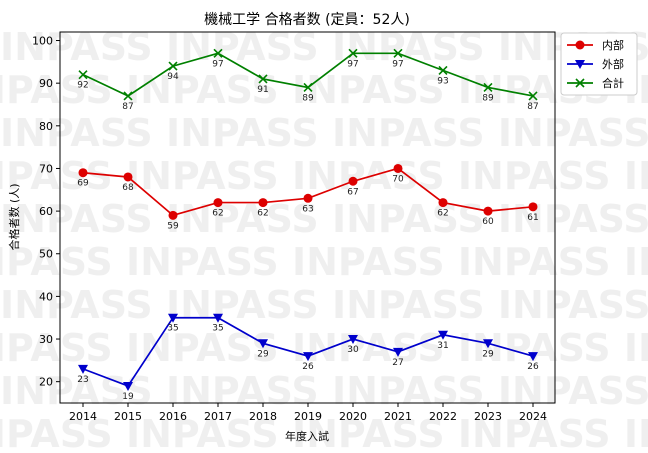  I want to click on data-label: 63, so click(307, 209).